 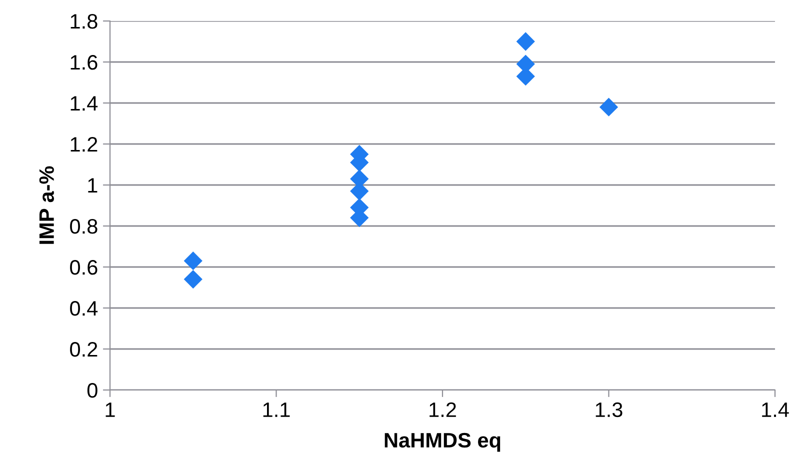 What do you see at coordinates (92, 390) in the screenshot?
I see `y-tick-label: 0` at bounding box center [92, 390].